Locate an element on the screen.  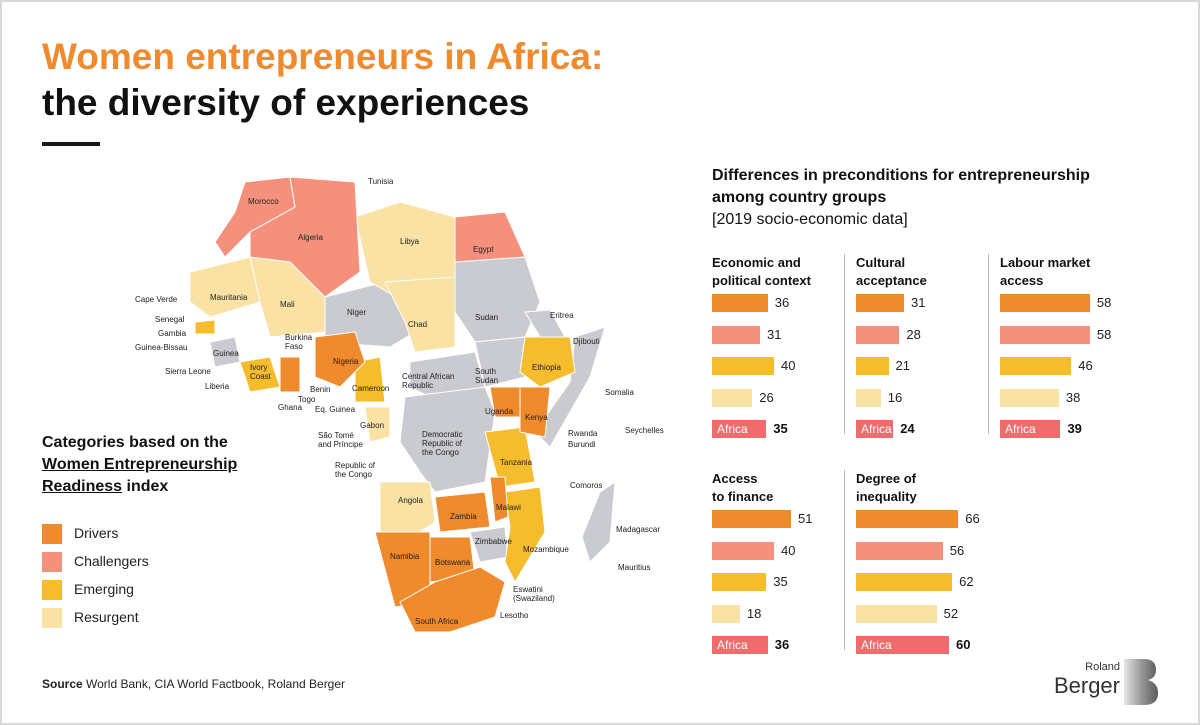
map-label: Seychelles is located at coordinates (644, 430).